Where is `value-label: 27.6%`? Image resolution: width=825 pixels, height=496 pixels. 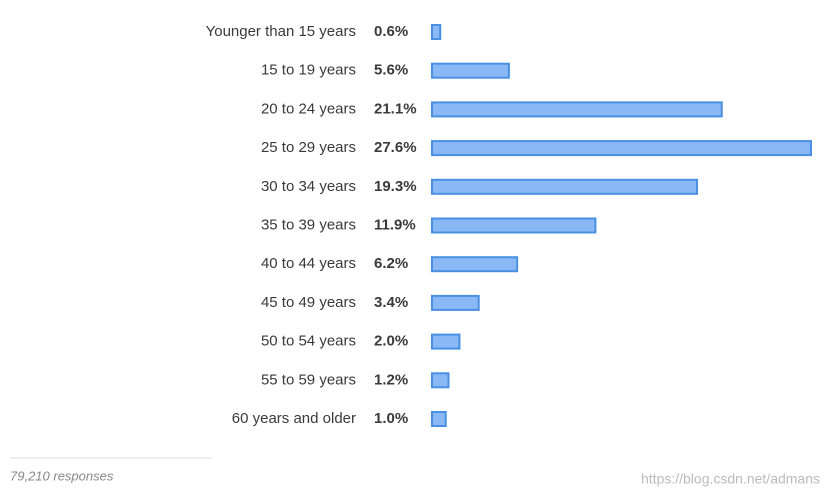
value-label: 27.6% is located at coordinates (395, 147).